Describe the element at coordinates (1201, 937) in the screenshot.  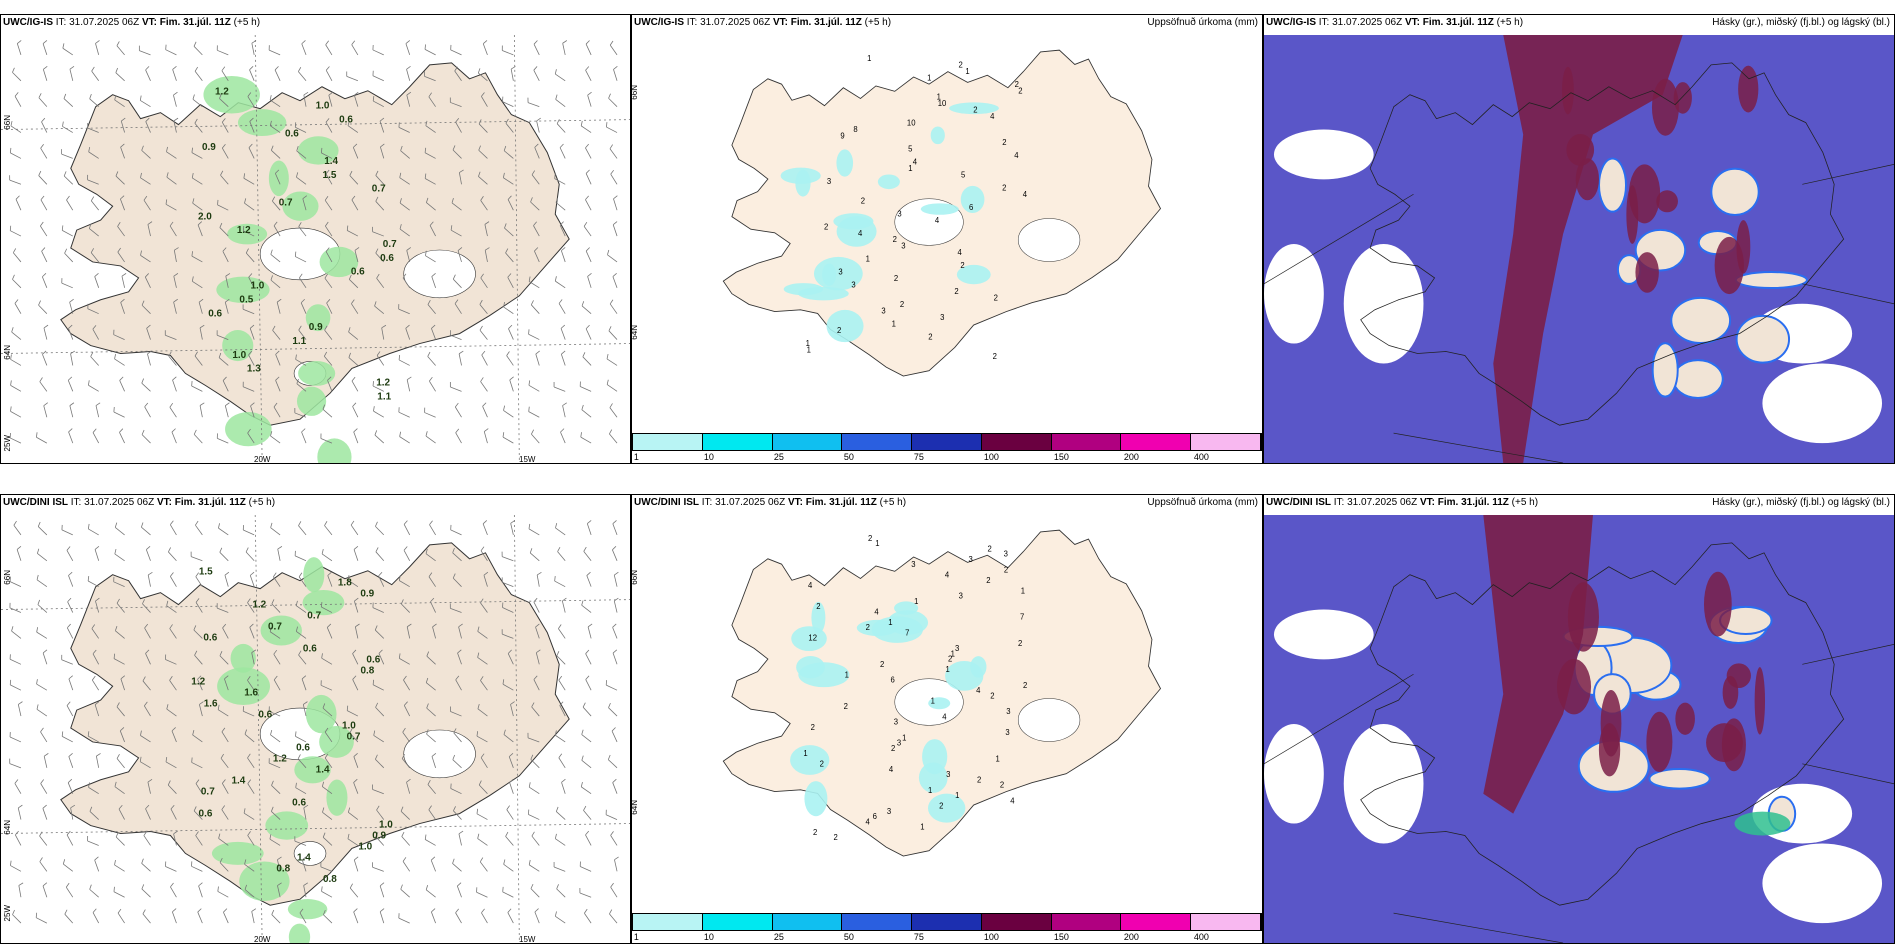
I see `scale-tick-label: 400` at that location.